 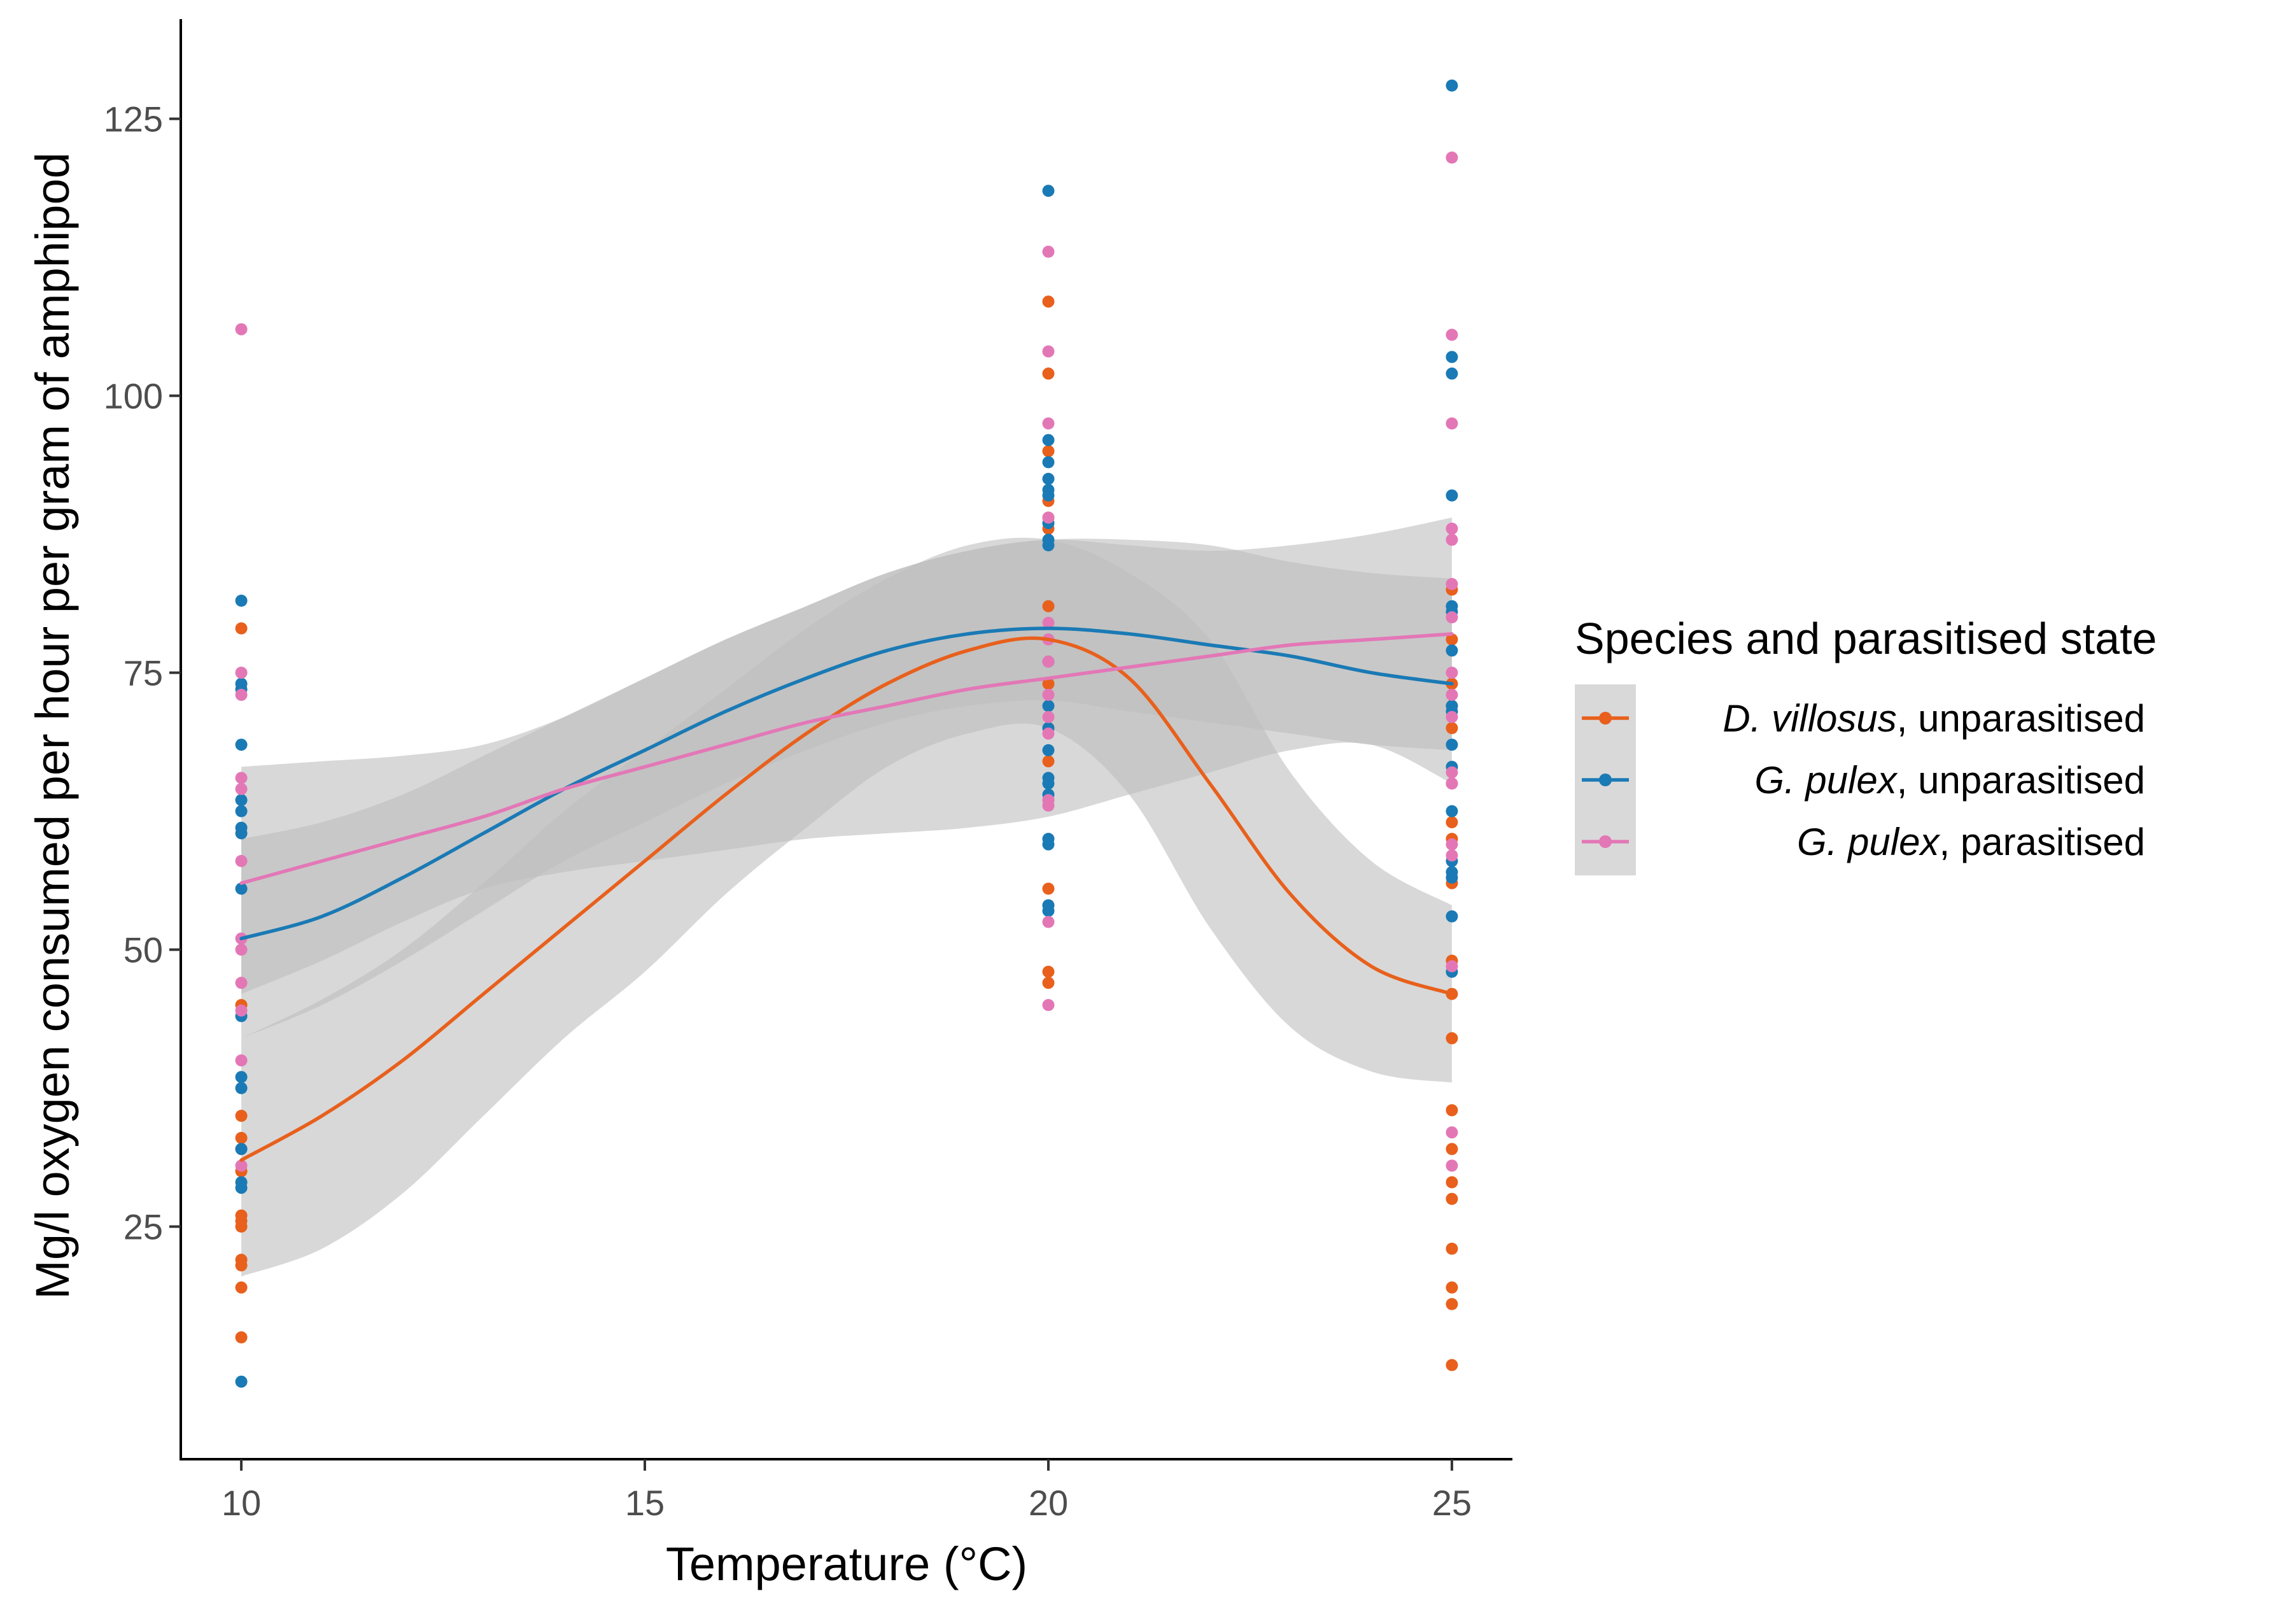 I want to click on legend-species-name: D. villosus, so click(x=1809, y=718).